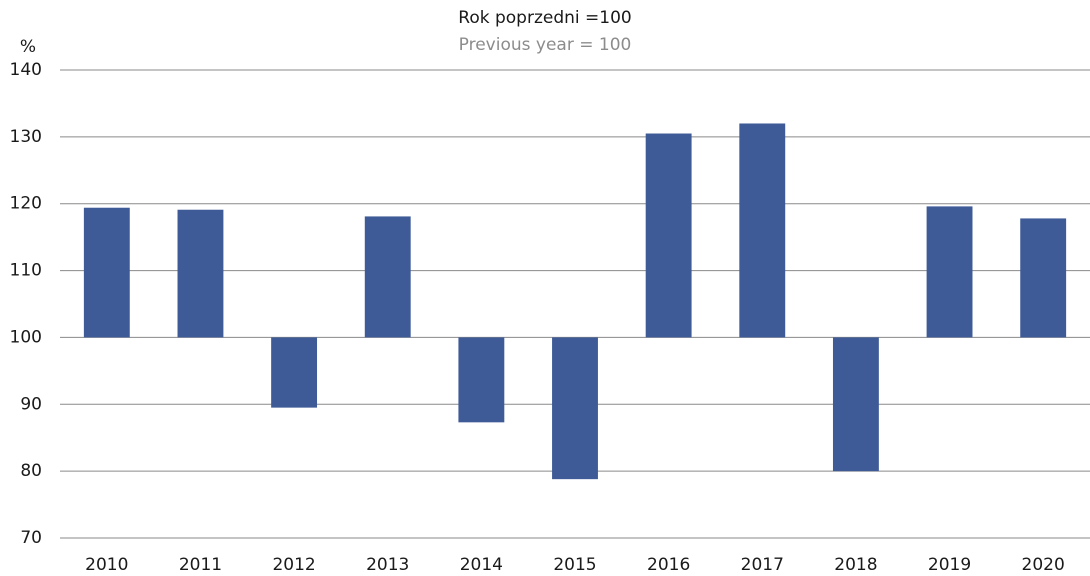  Describe the element at coordinates (26, 137) in the screenshot. I see `y-tick-label: 130` at that location.